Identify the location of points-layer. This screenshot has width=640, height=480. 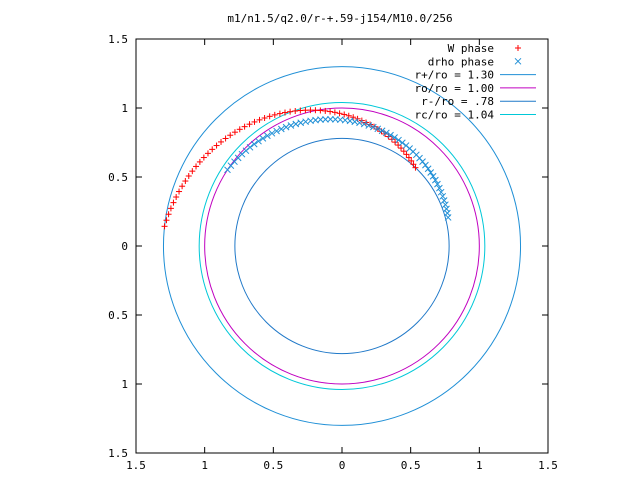
(306, 168).